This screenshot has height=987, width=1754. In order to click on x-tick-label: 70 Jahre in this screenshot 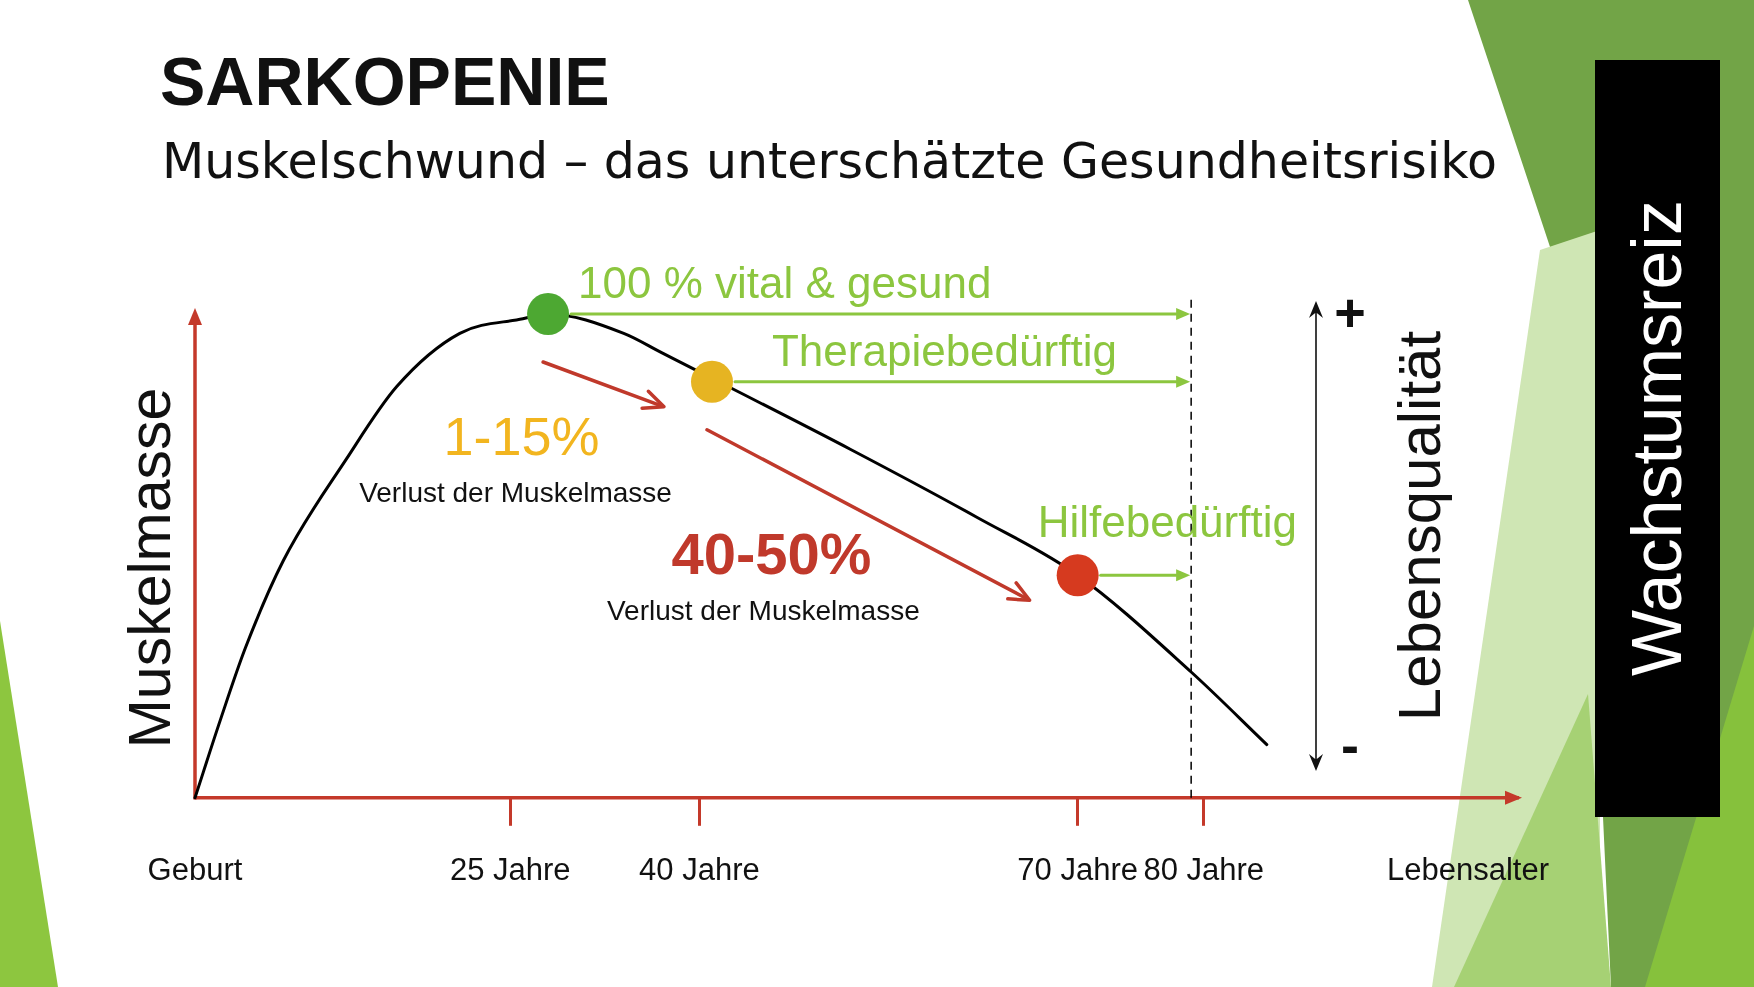, I will do `click(1077, 869)`.